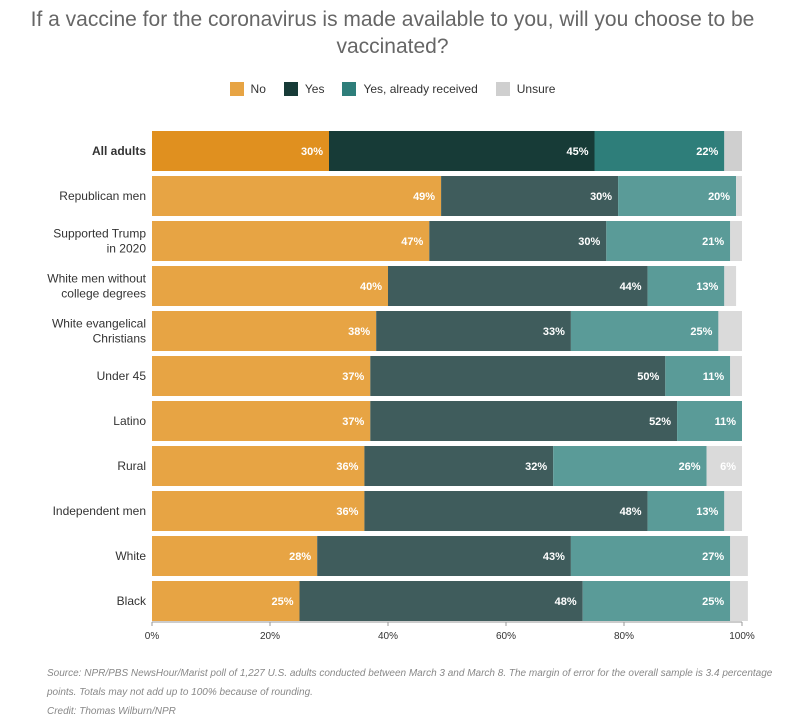 Image resolution: width=785 pixels, height=722 pixels. Describe the element at coordinates (441, 601) in the screenshot. I see `bar-black-yes` at that location.